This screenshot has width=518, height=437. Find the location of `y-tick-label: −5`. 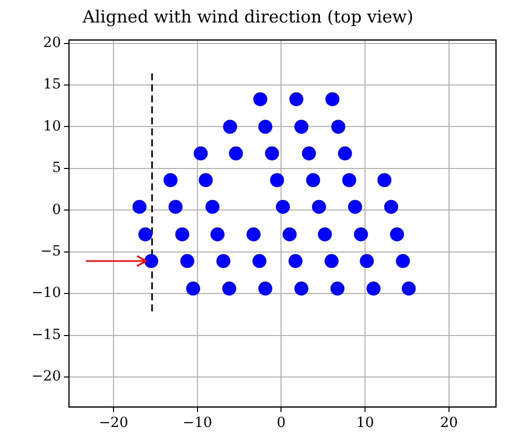

y-tick-label: −5 is located at coordinates (50, 252).